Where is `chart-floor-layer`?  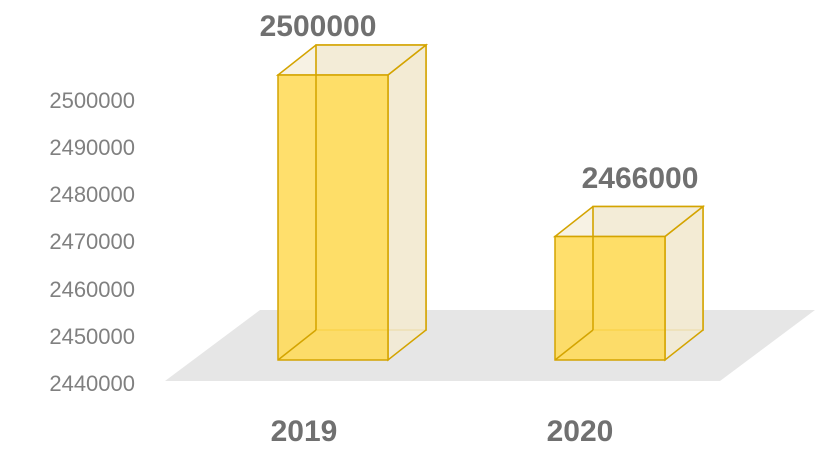
chart-floor-layer is located at coordinates (490, 345).